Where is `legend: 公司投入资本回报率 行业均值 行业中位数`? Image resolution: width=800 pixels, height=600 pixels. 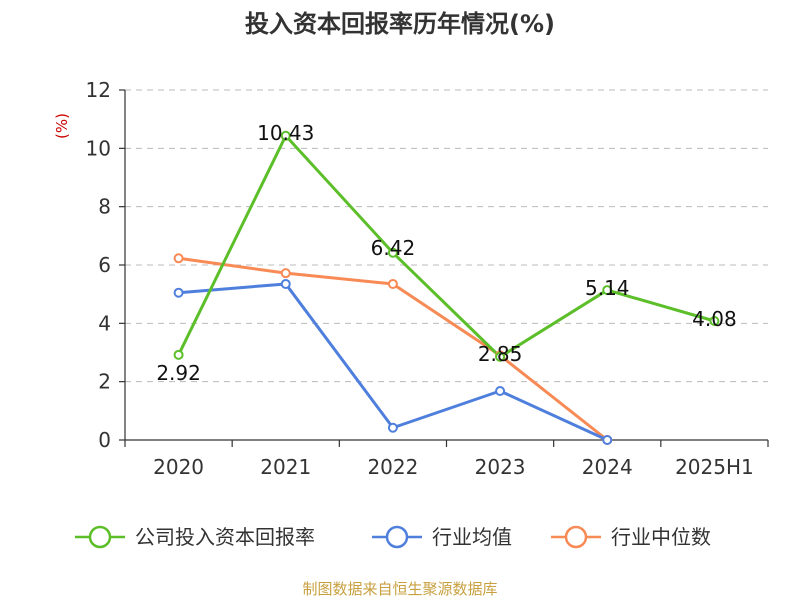 legend: 公司投入资本回报率 行业均值 行业中位数 is located at coordinates (393, 537).